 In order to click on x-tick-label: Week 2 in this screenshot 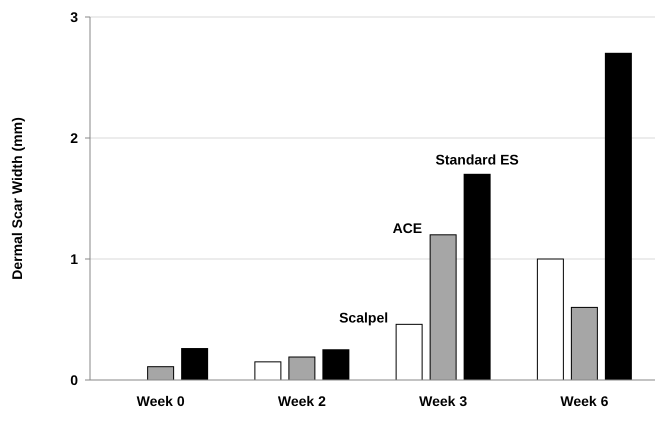, I will do `click(302, 401)`.